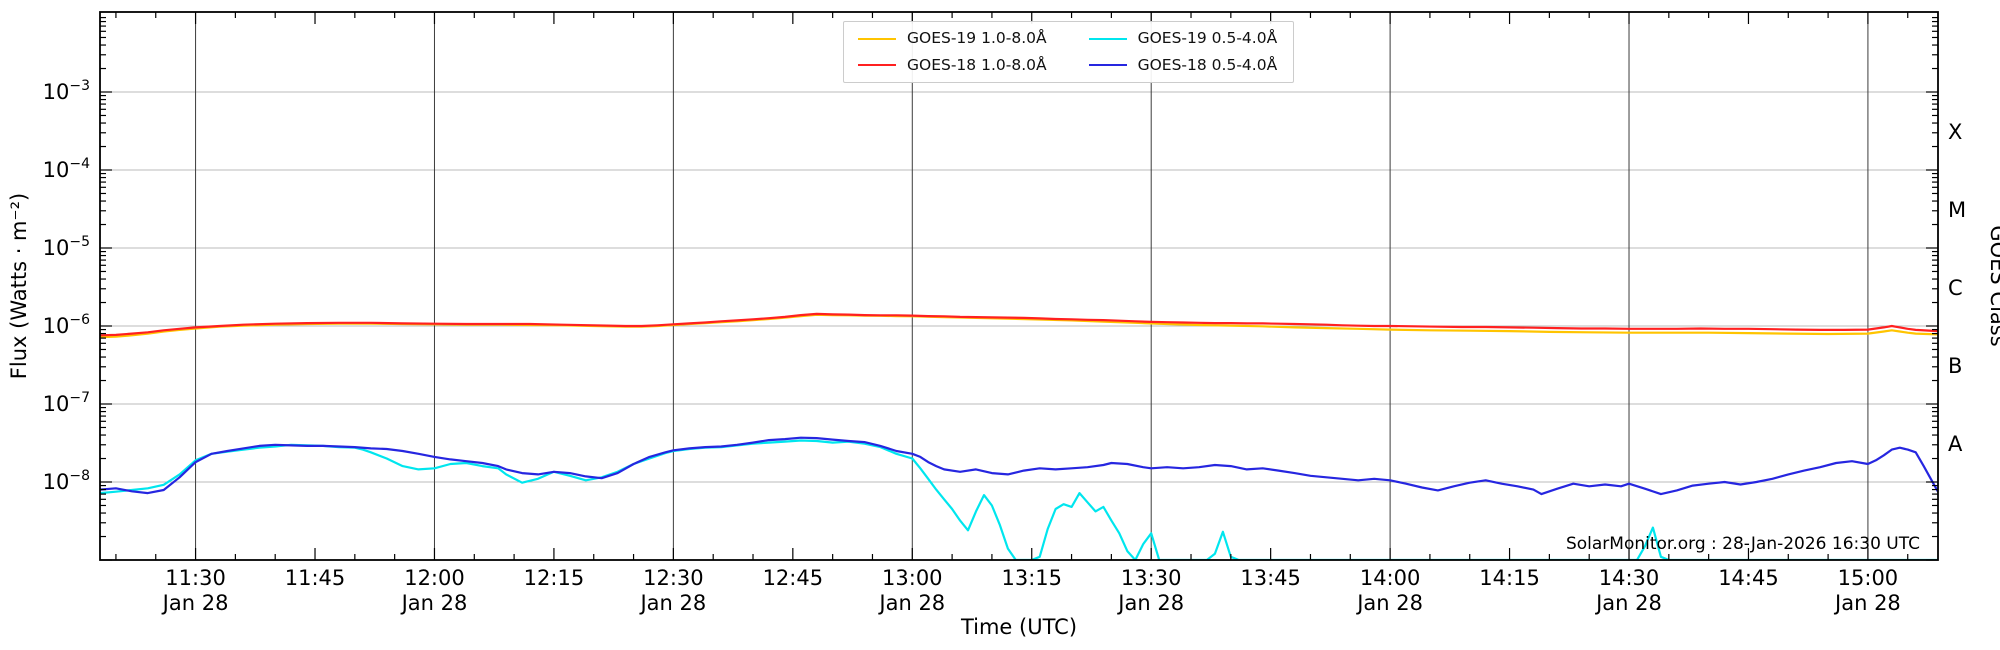 The height and width of the screenshot is (650, 2000). What do you see at coordinates (1509, 578) in the screenshot?
I see `x-tick-label: 14:15` at bounding box center [1509, 578].